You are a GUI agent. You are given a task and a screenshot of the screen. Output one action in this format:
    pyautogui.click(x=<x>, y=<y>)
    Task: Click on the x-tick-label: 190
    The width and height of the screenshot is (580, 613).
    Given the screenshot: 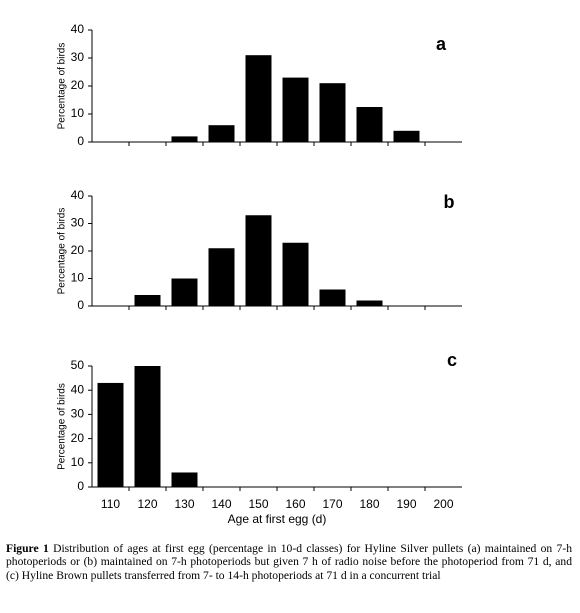 What is the action you would take?
    pyautogui.click(x=406, y=504)
    